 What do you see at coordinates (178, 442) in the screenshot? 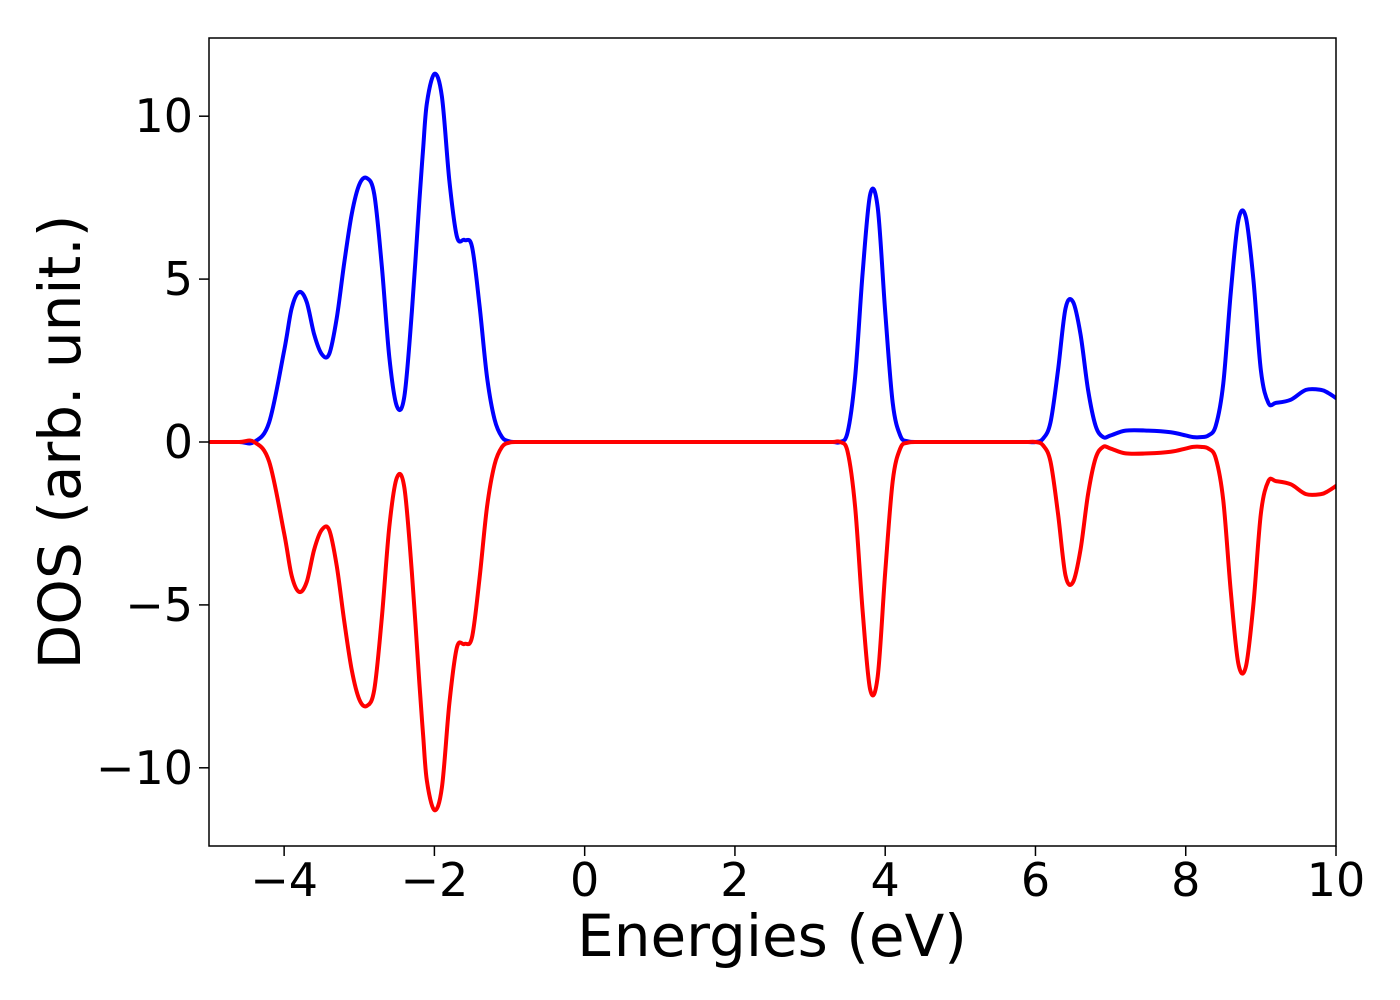
I see `y-tick-label: 0` at bounding box center [178, 442].